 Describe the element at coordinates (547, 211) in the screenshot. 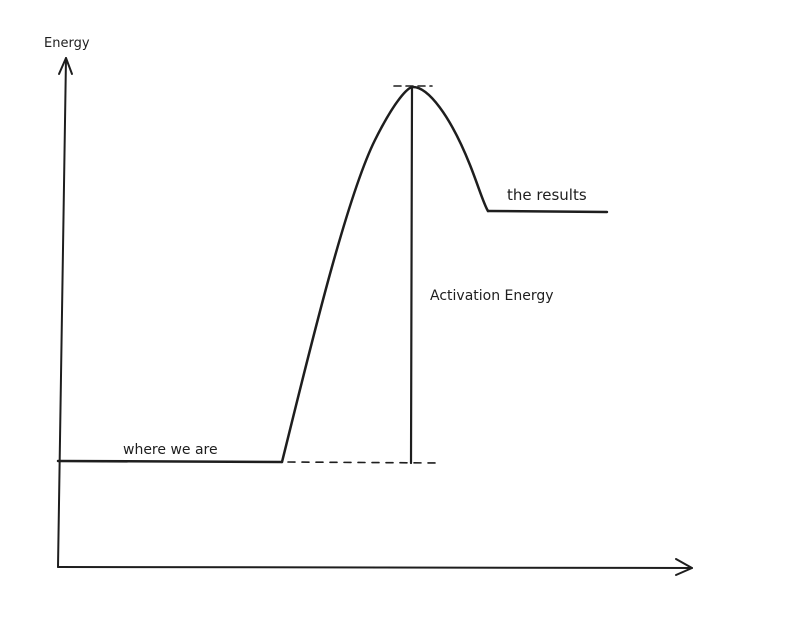

I see `product-level-line` at that location.